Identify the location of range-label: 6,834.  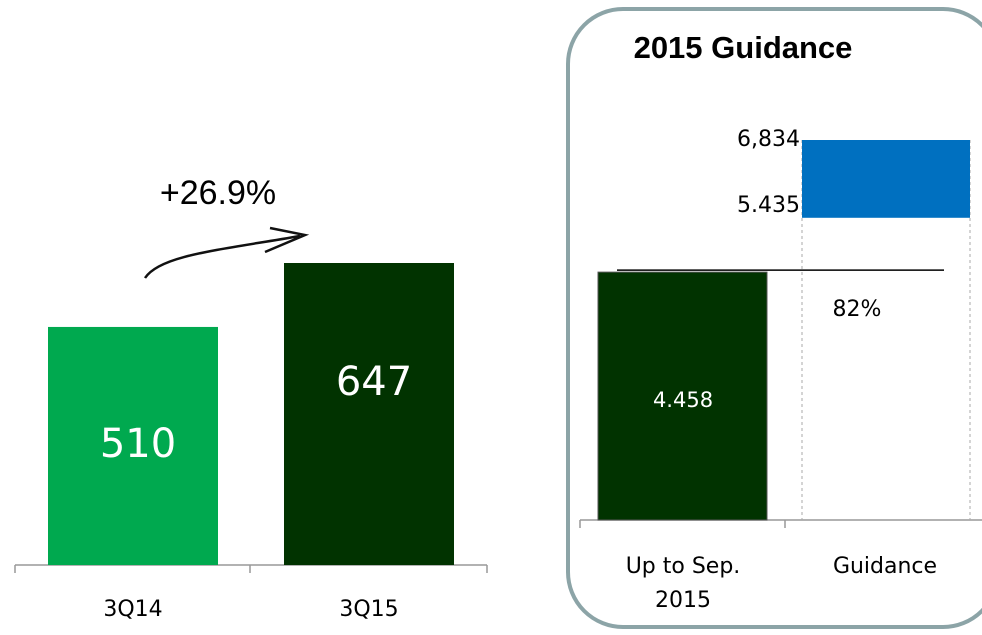
(768, 139).